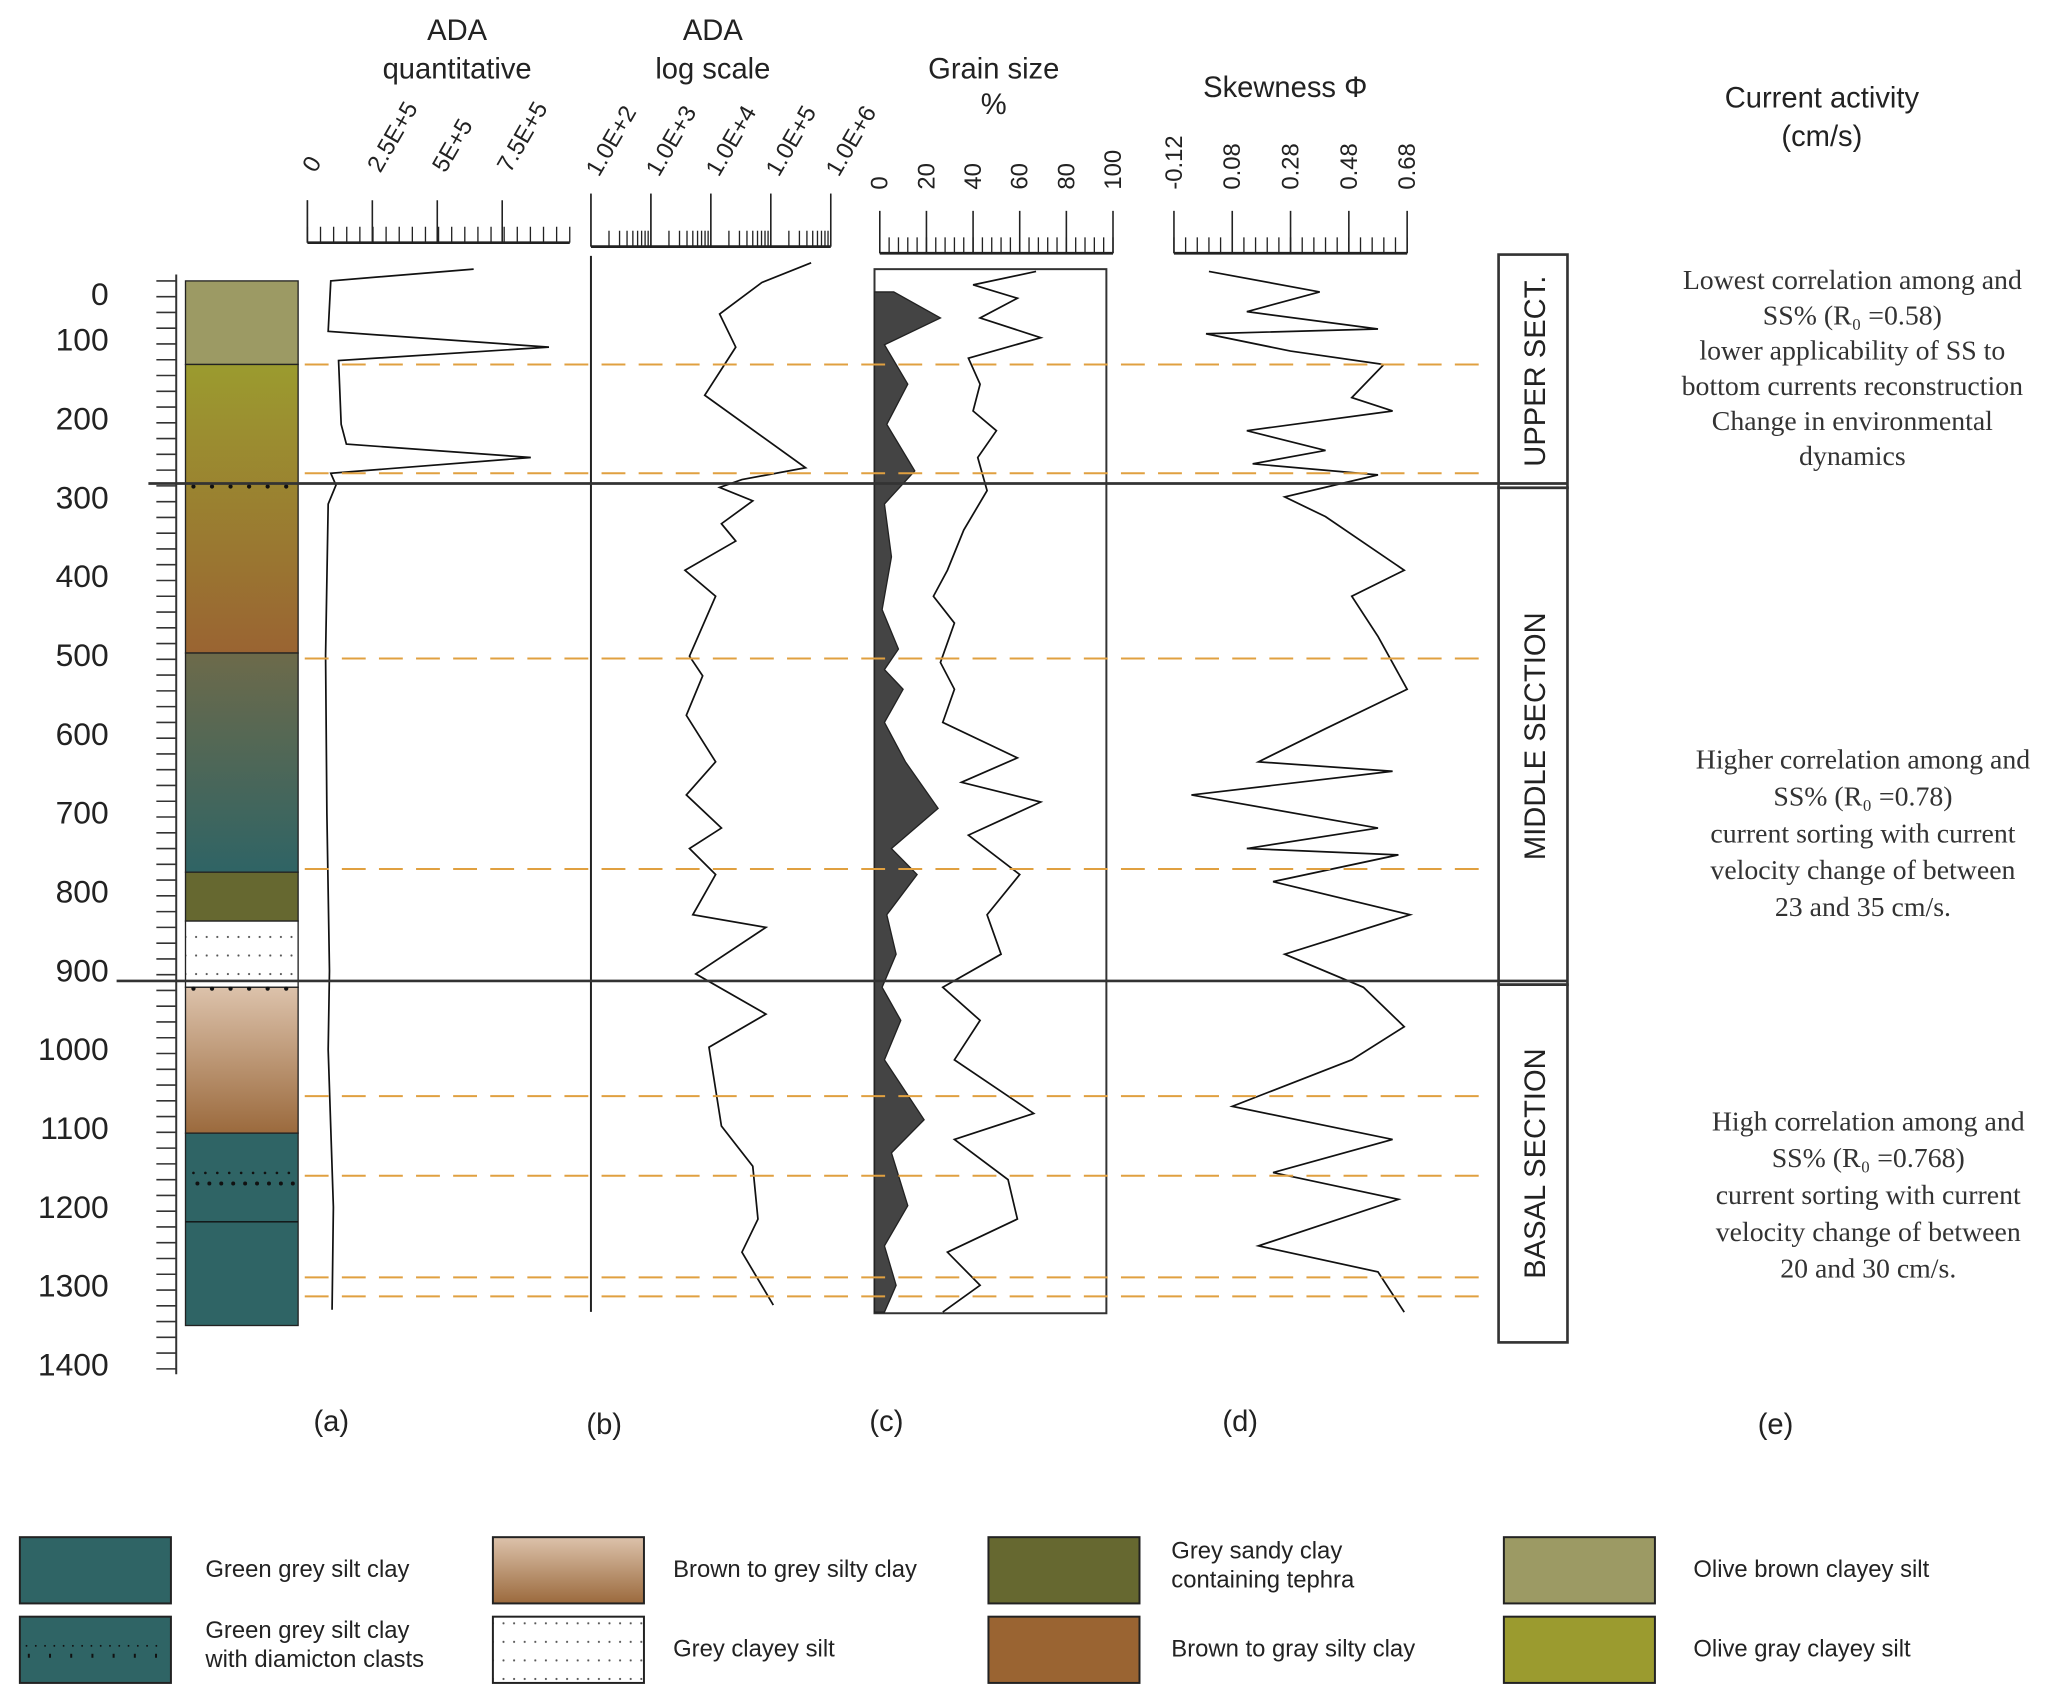 The image size is (2067, 1699). I want to click on series-a-line, so click(437, 789).